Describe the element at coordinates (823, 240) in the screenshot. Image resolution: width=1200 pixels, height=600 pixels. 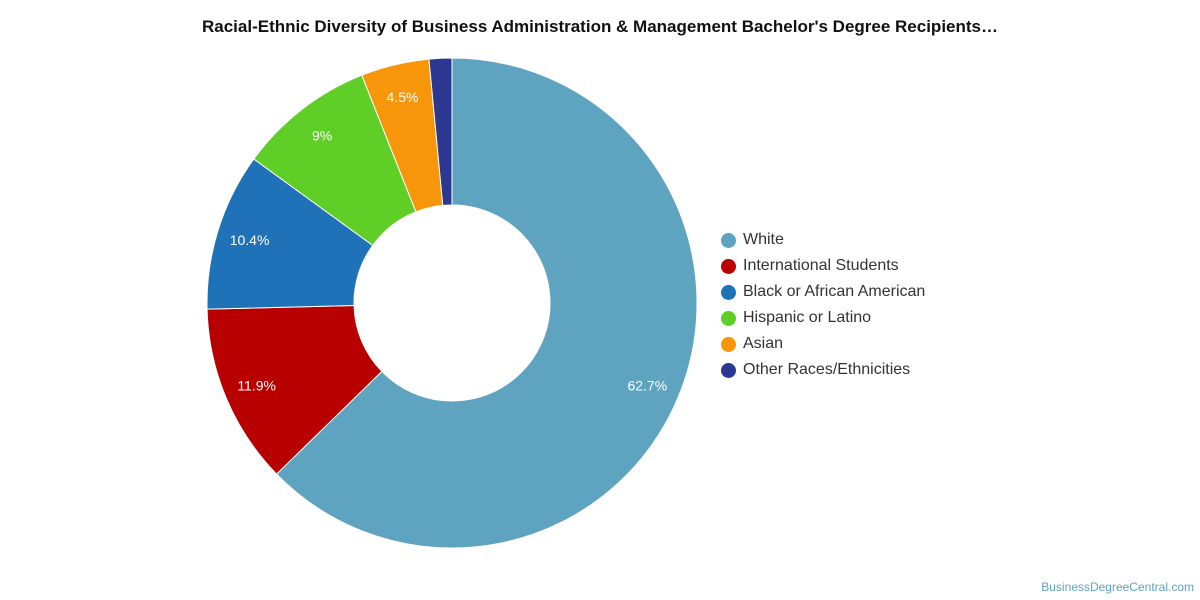
I see `legend-item-white: White` at that location.